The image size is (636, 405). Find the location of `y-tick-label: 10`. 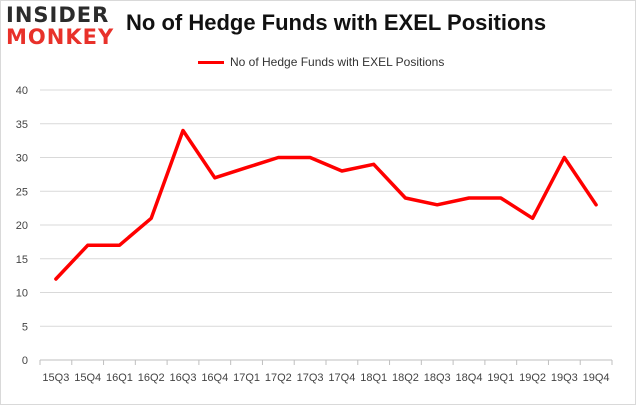

y-tick-label: 10 is located at coordinates (22, 294).